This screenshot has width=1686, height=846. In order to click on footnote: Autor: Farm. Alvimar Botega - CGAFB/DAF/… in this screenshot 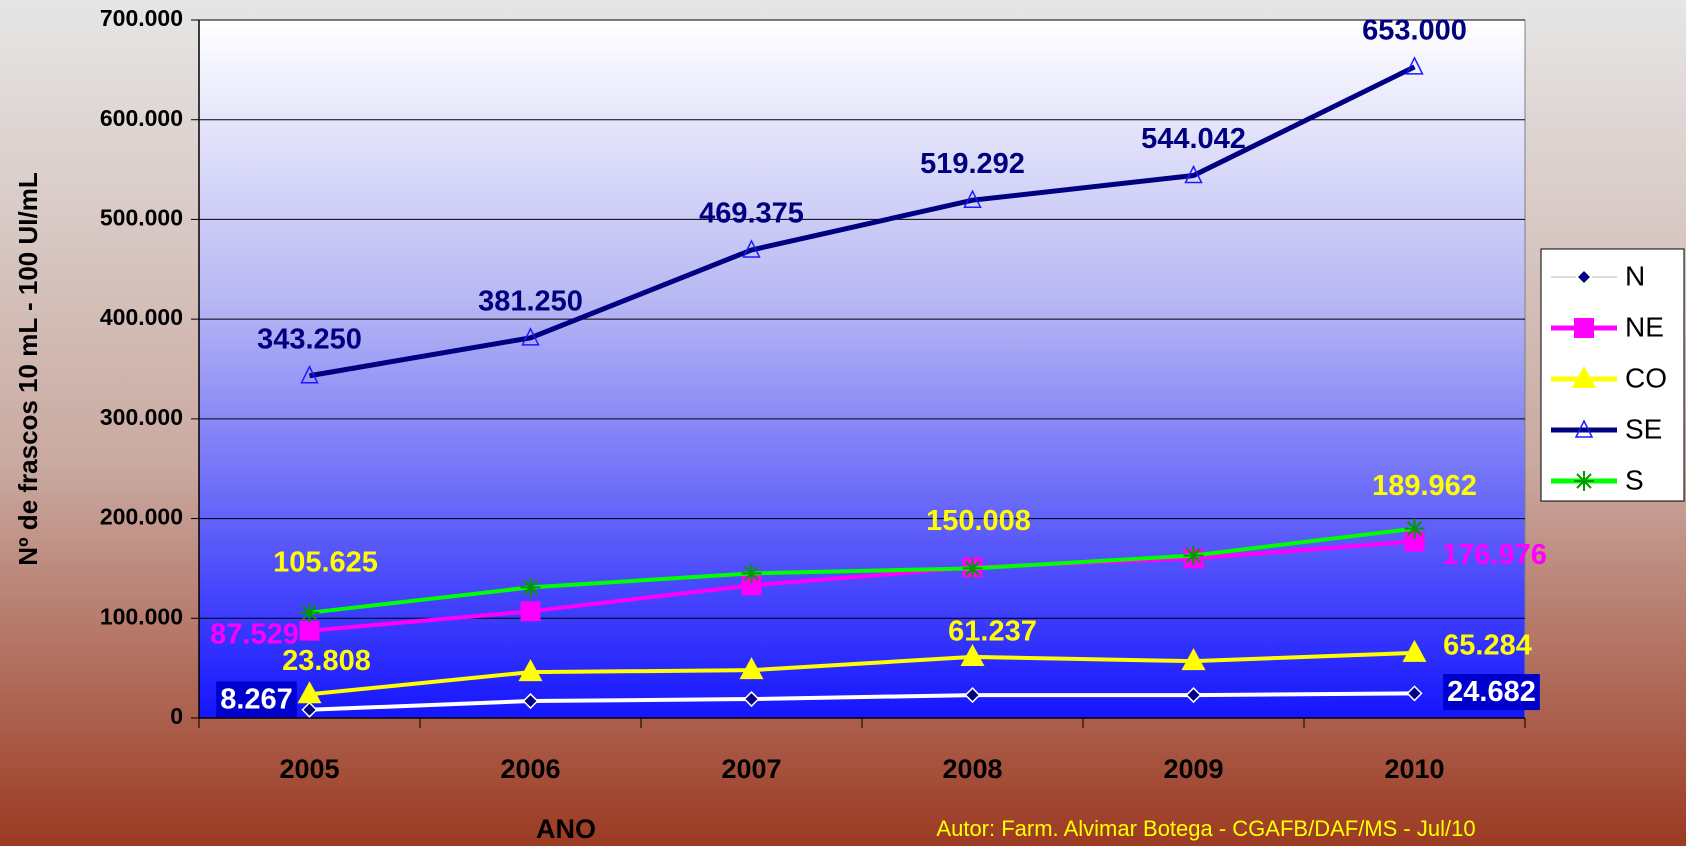, I will do `click(1205, 828)`.